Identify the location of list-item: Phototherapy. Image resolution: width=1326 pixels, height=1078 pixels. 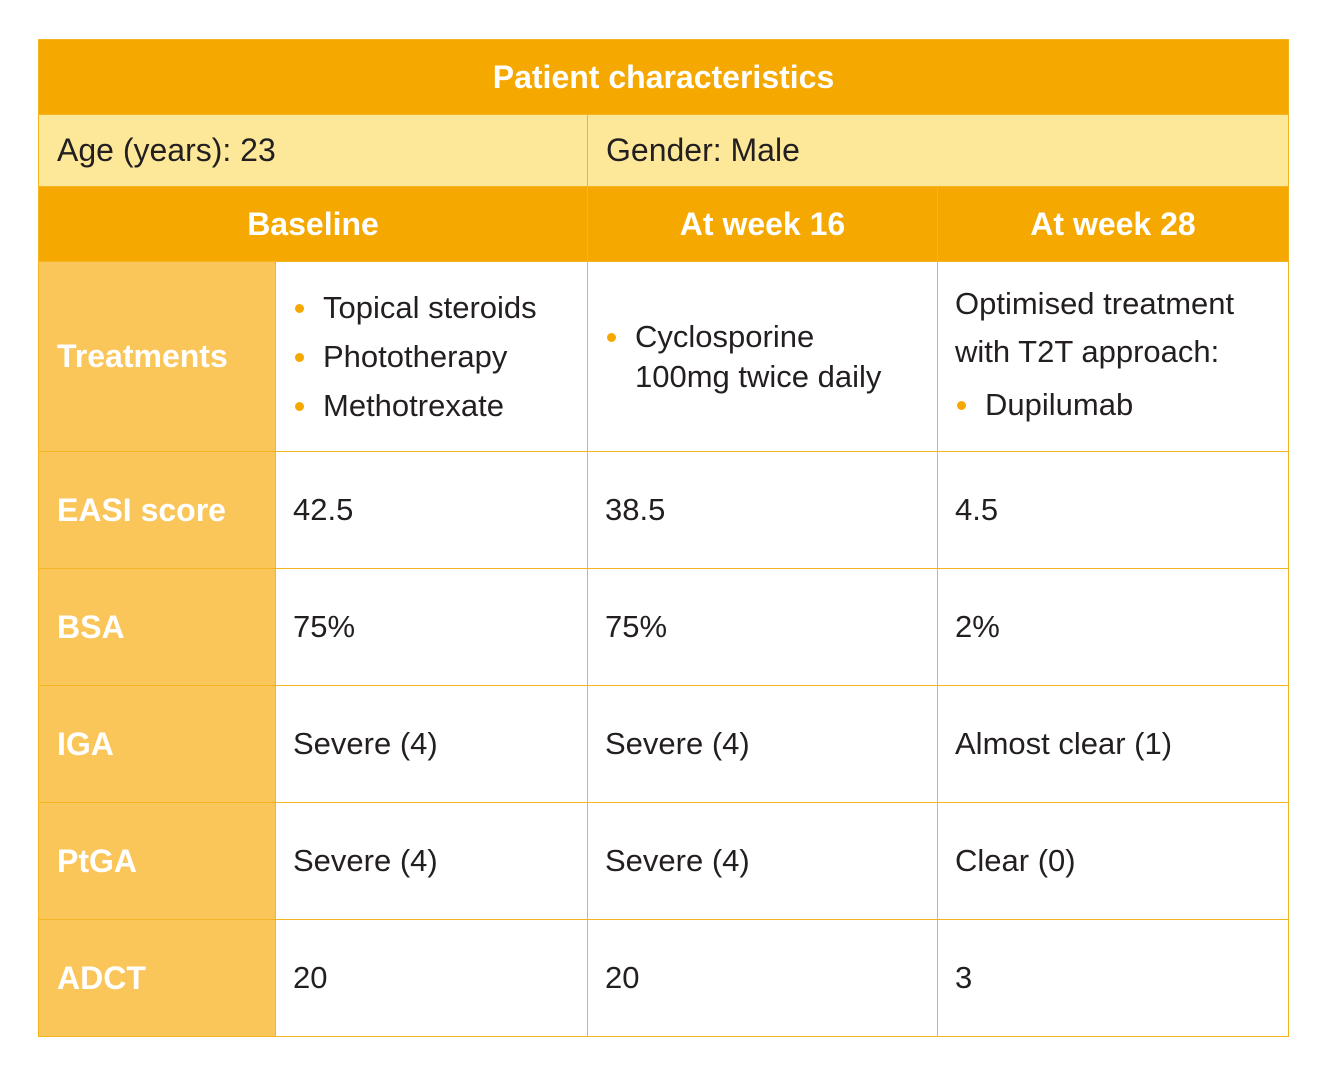
(440, 357).